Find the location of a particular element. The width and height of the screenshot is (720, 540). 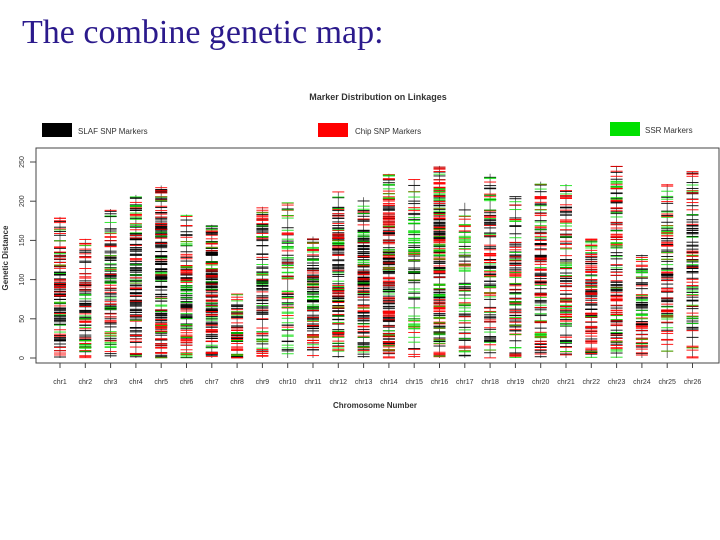

x-tick-label: chr11 is located at coordinates (313, 382).